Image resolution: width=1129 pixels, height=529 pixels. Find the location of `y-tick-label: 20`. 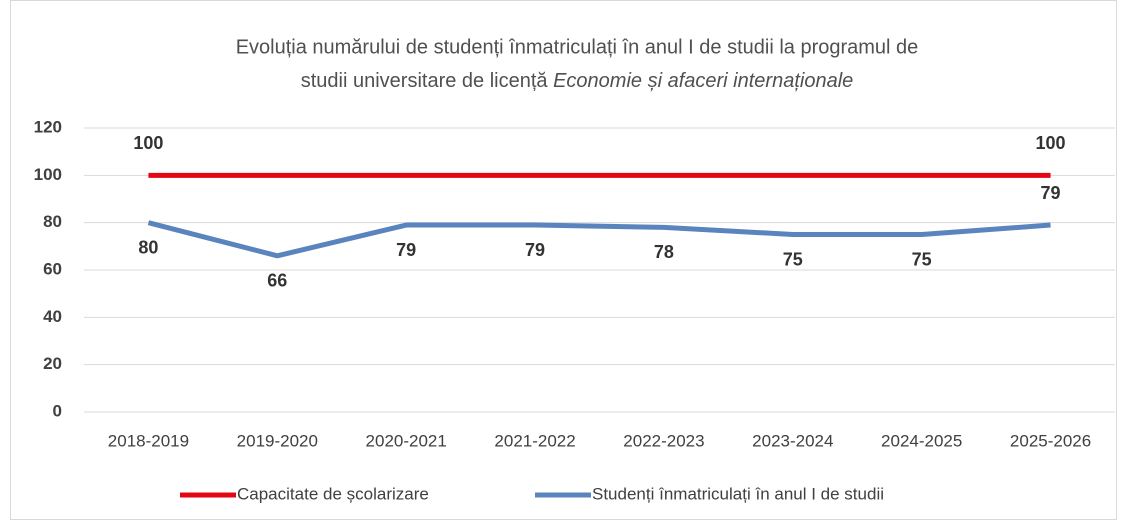

y-tick-label: 20 is located at coordinates (52, 363).